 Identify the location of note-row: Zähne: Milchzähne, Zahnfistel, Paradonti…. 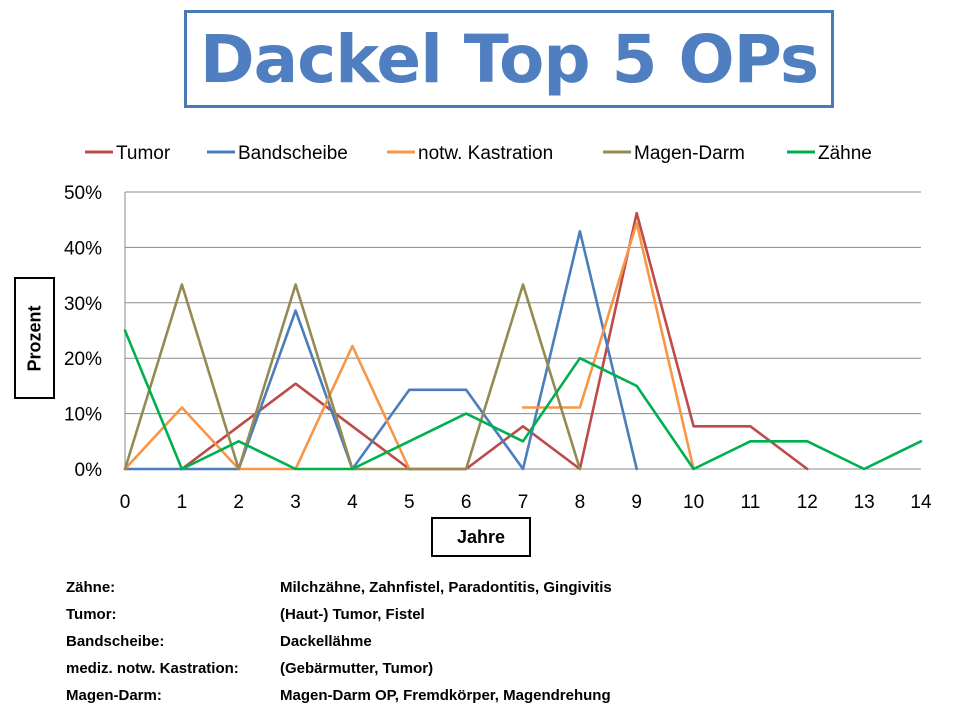
(496, 590).